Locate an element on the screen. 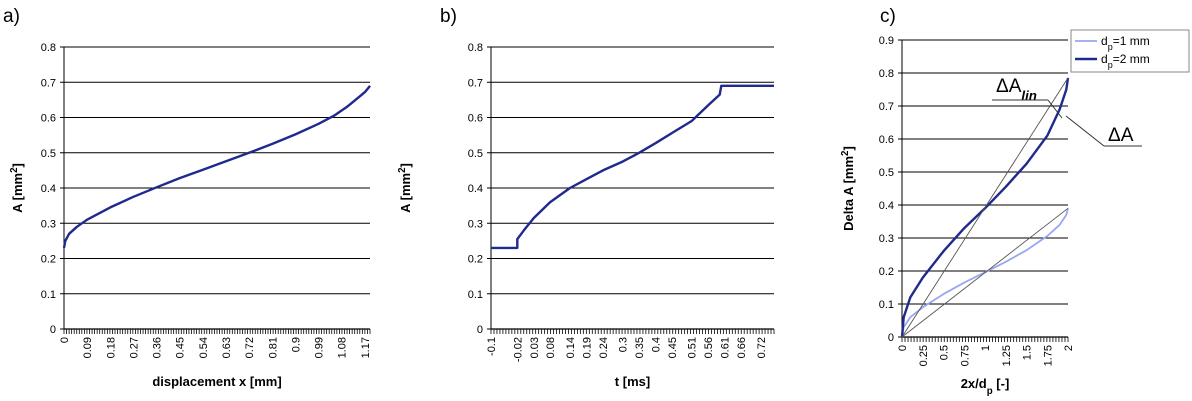  x-tick-label: 0.66 is located at coordinates (742, 347).